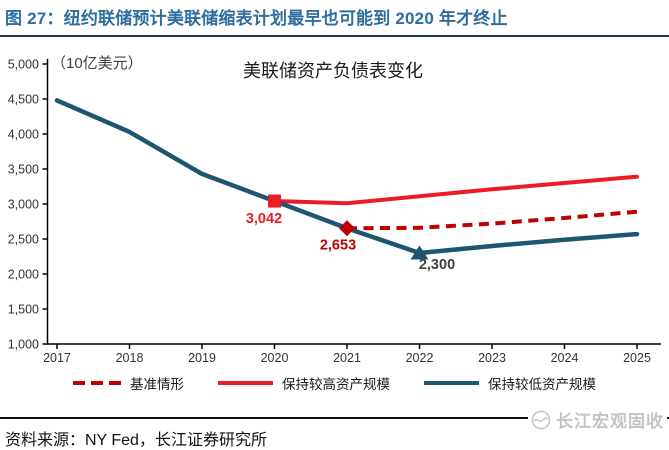 The height and width of the screenshot is (450, 669). Describe the element at coordinates (334, 428) in the screenshot. I see `footer: 长江宏观固收 资料来源：NY Fed，长江证券研究所` at that location.